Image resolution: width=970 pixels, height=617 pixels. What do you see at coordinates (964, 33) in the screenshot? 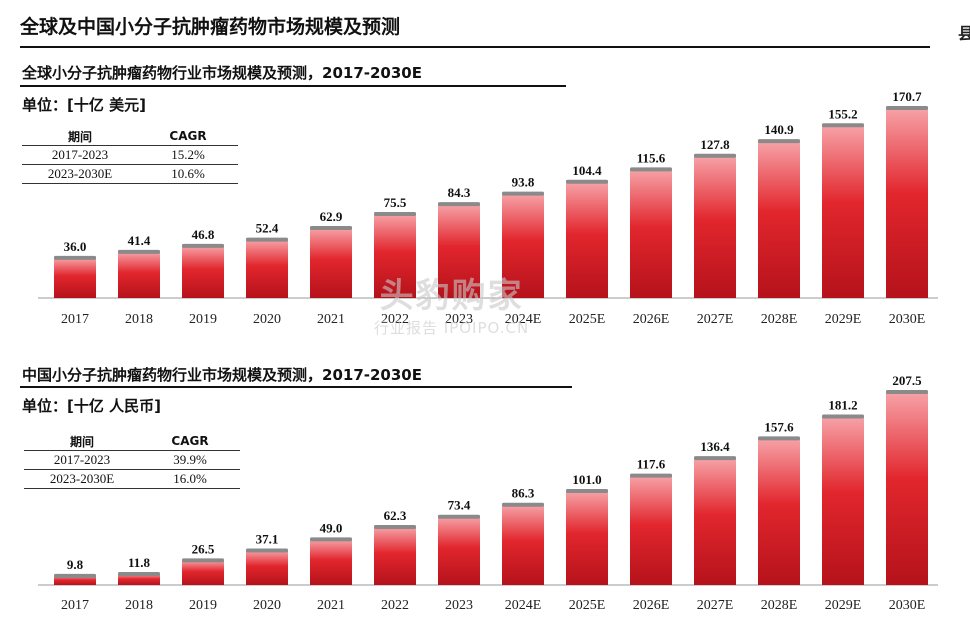
I see `right-edge-glyph: 县` at bounding box center [964, 33].